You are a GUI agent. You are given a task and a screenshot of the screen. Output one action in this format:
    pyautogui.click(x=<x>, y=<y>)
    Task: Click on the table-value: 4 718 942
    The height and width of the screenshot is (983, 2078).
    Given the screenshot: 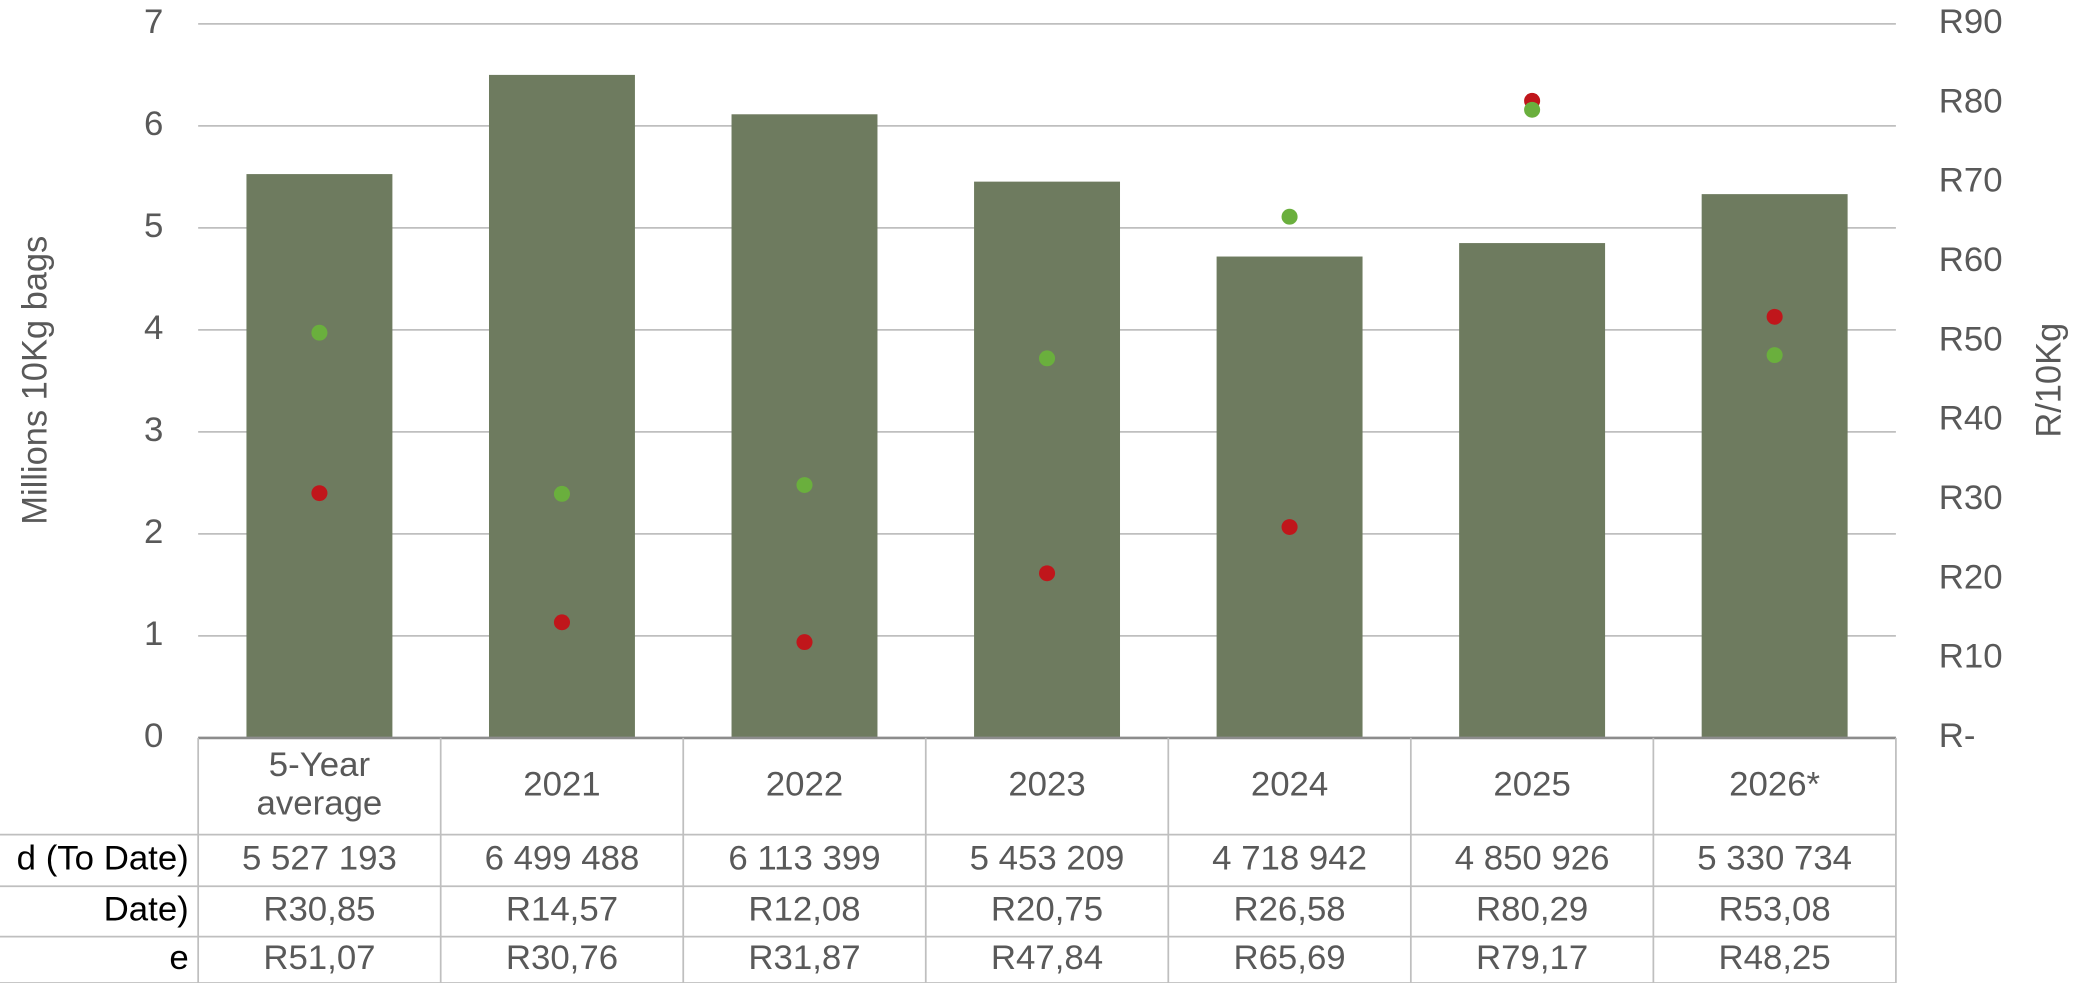 What is the action you would take?
    pyautogui.click(x=1289, y=859)
    